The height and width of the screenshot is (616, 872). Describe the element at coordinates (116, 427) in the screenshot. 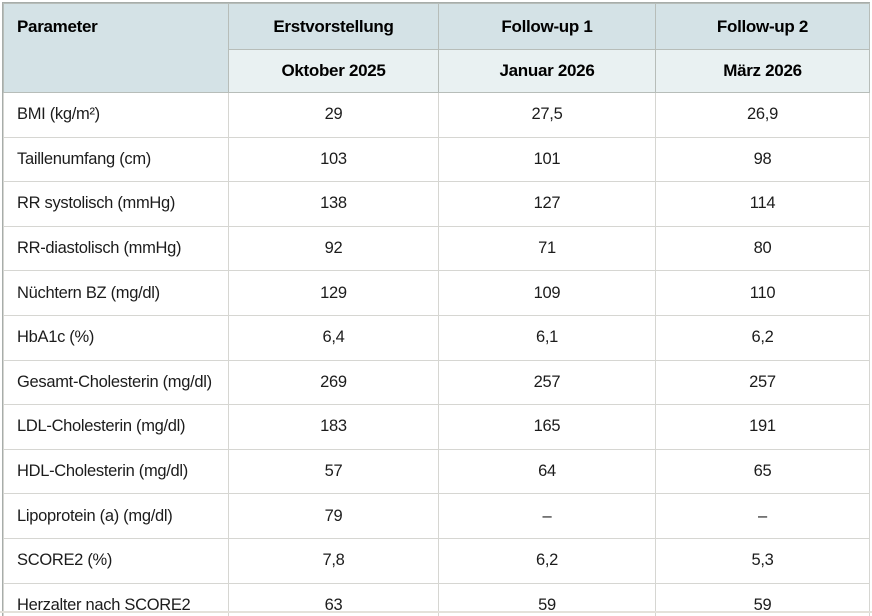

I see `parameter-label: LDL-Cholesterin (mg/dl)` at that location.